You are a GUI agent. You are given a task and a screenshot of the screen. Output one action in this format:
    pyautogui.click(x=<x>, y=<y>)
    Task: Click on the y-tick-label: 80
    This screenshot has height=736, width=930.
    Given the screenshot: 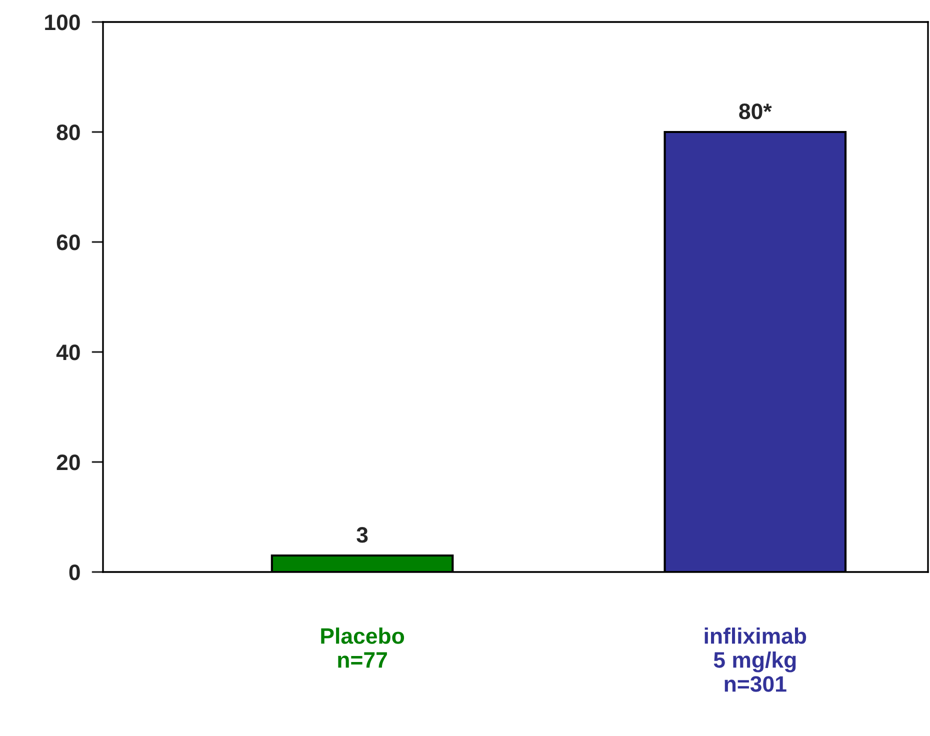 What is the action you would take?
    pyautogui.click(x=68, y=132)
    